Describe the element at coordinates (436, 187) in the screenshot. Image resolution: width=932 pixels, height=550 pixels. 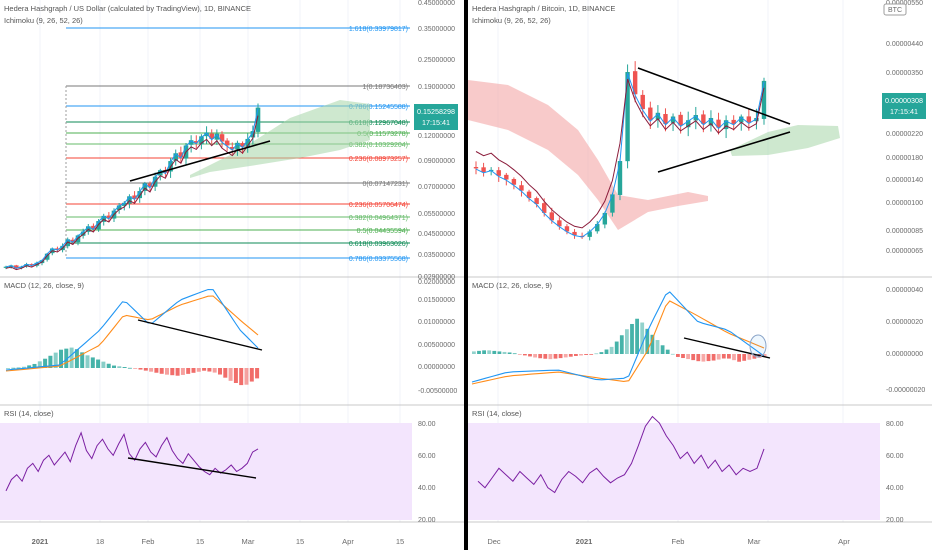
I see `price-axis-tick-label: 0.07000000` at that location.